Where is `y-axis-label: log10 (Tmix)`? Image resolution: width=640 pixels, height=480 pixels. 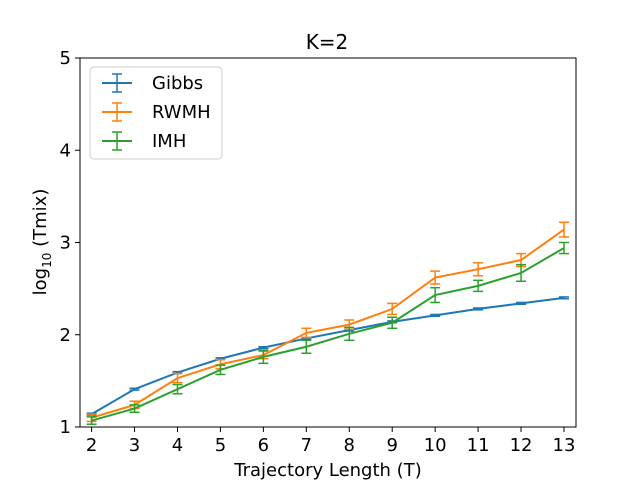
y-axis-label: log10 (Tmix) is located at coordinates (42, 242).